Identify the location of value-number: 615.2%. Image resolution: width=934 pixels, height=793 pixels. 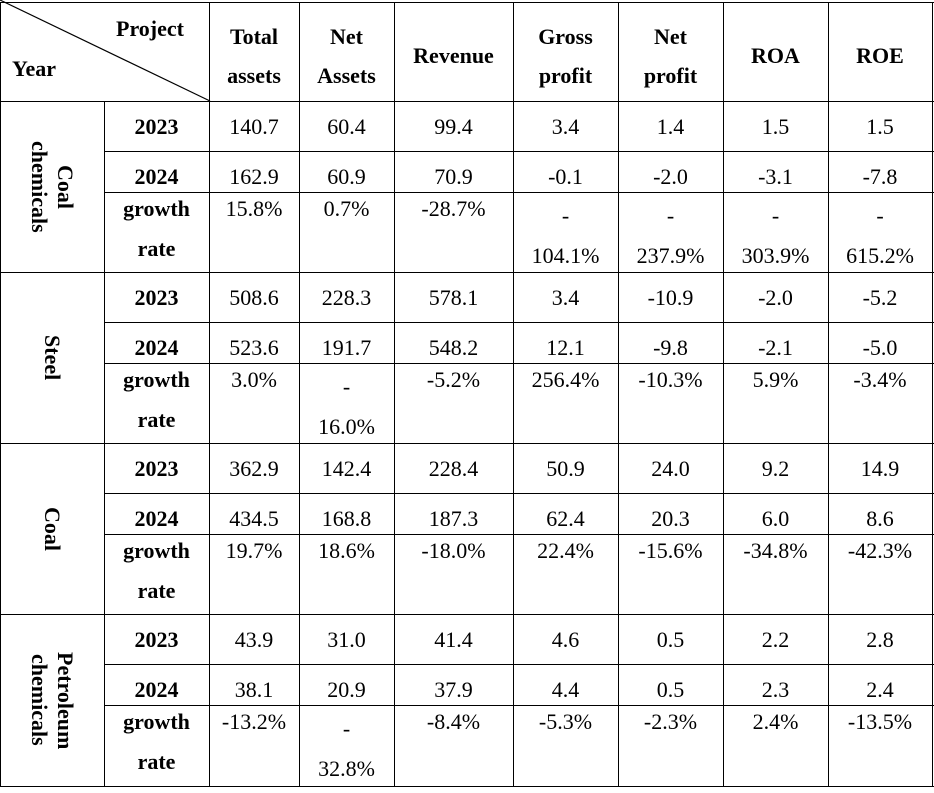
(880, 255).